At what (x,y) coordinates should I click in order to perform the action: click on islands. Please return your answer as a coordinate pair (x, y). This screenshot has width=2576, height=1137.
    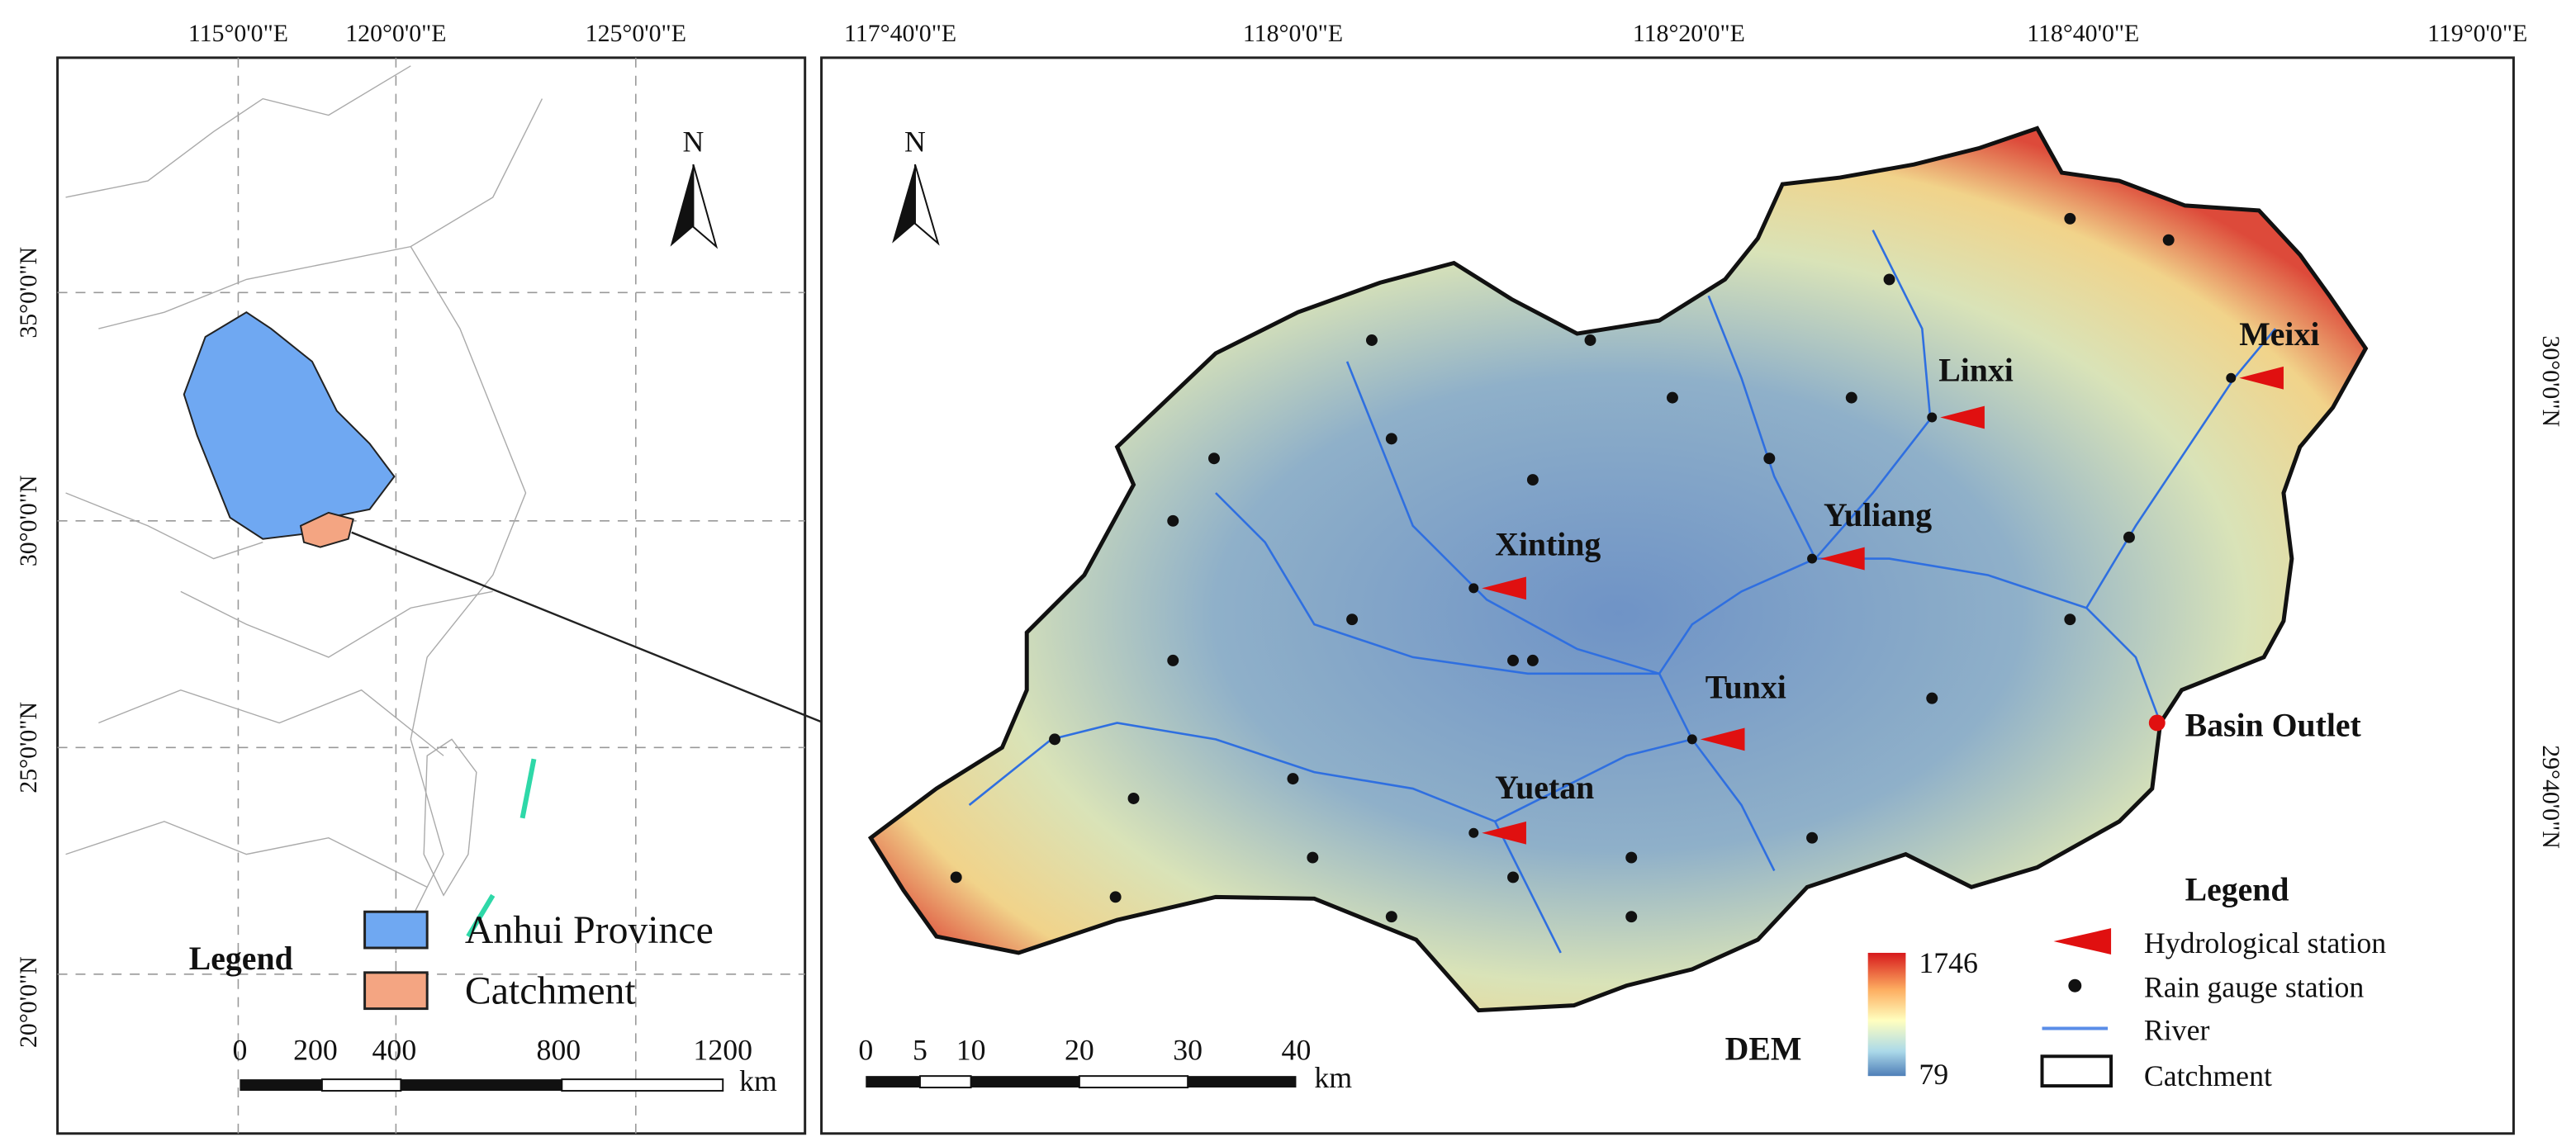
    Looking at the image, I should click on (502, 848).